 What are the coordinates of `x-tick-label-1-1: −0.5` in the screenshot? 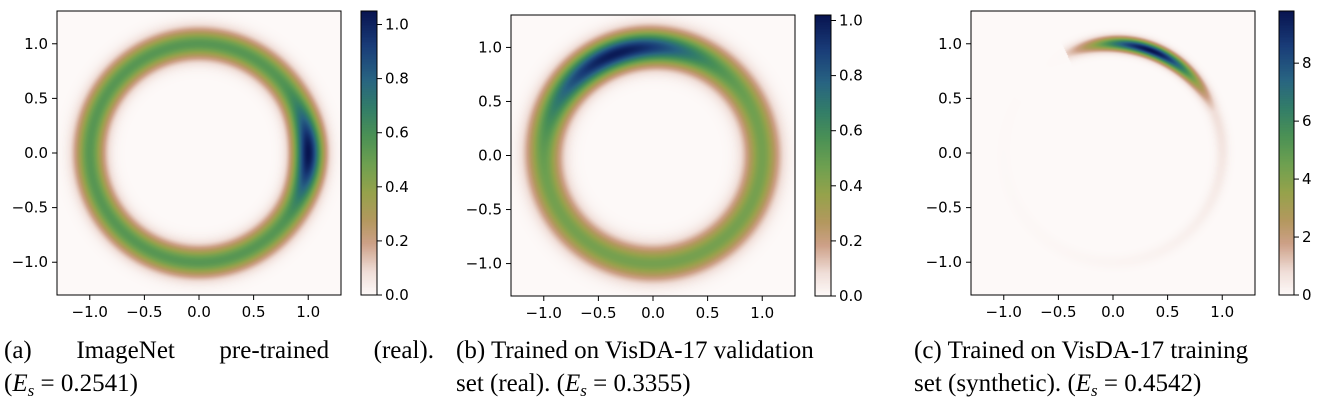 It's located at (598, 313).